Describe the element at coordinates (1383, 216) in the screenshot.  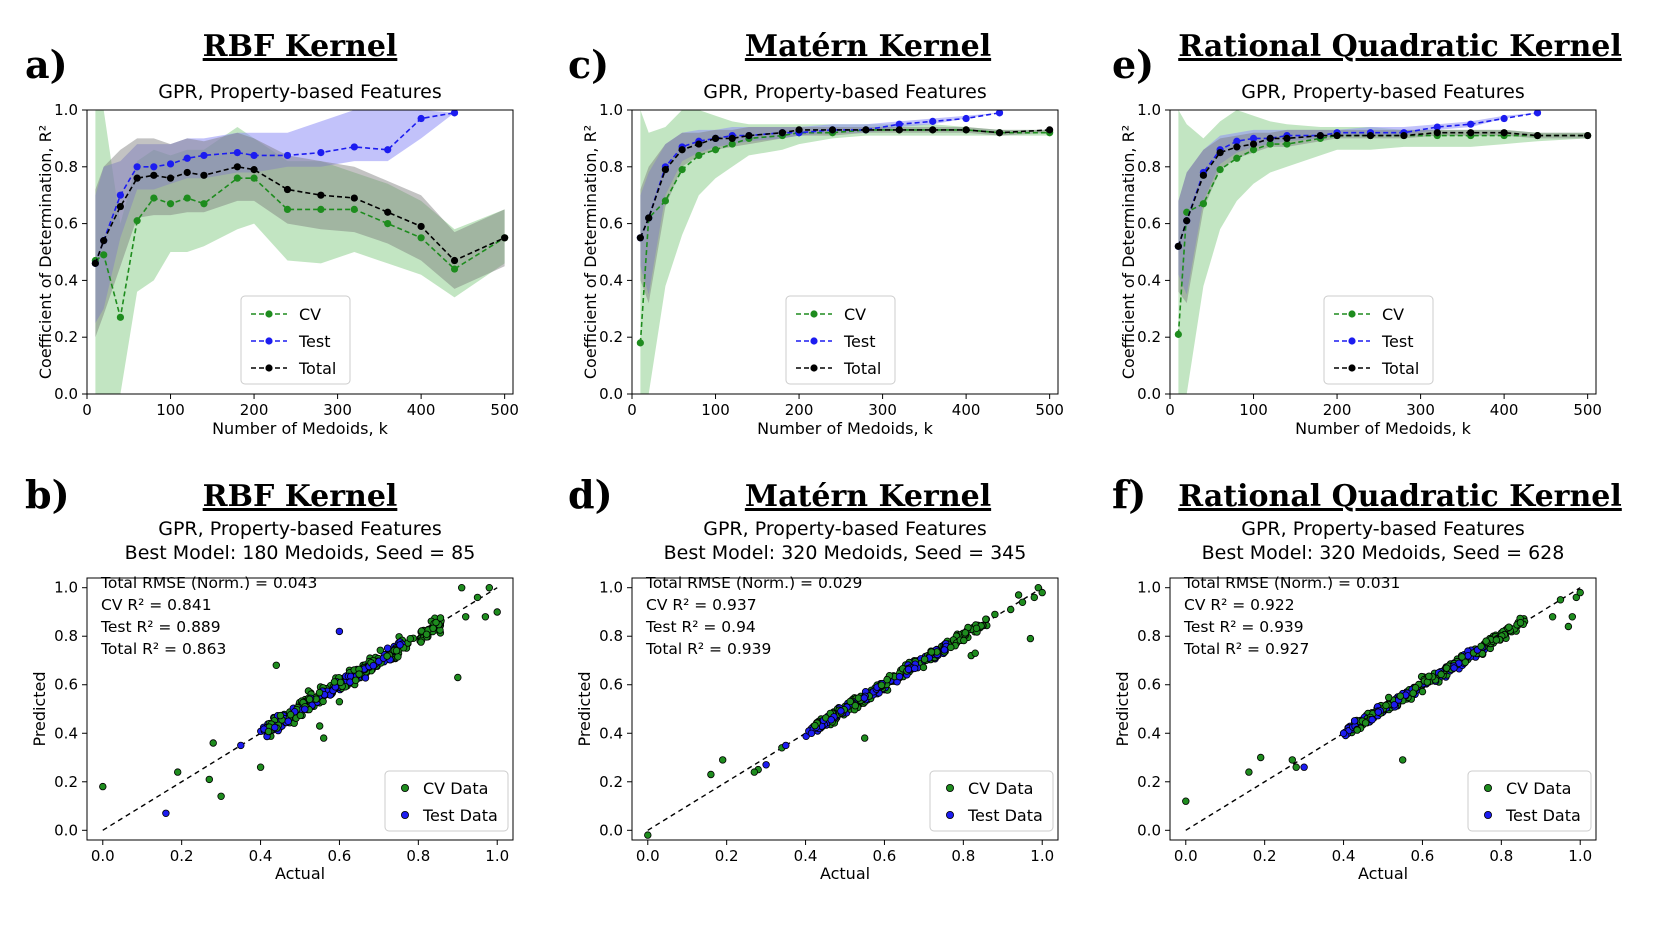
I see `band-total` at that location.